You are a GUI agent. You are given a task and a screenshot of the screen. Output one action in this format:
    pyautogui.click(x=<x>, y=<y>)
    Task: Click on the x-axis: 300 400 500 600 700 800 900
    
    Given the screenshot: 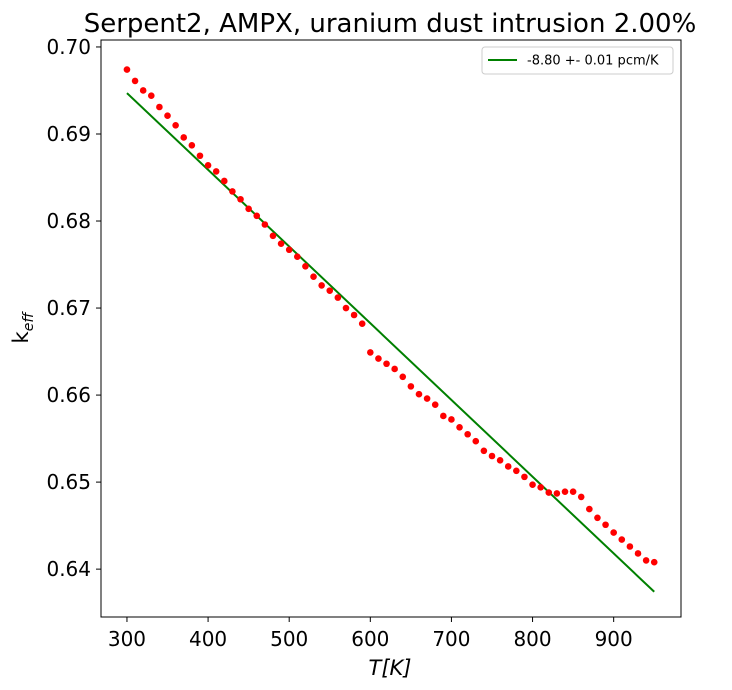 What is the action you would take?
    pyautogui.click(x=370, y=634)
    